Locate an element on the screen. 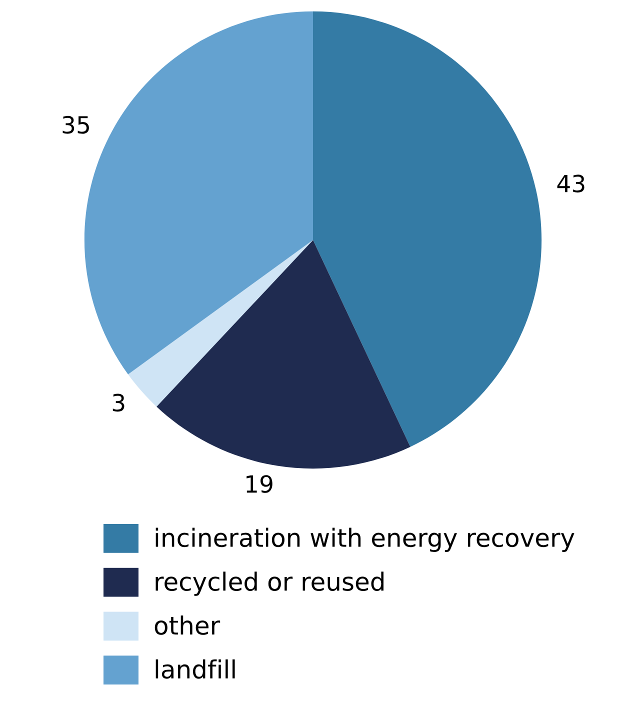  data-label: 35 is located at coordinates (75, 125).